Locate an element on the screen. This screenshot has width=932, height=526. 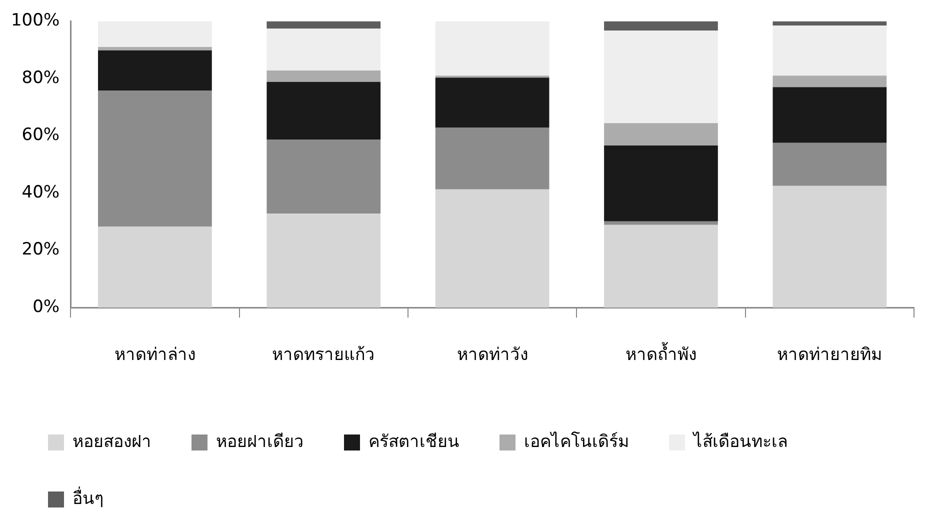
legend-label: เอคไคโนเดิร์ม is located at coordinates (576, 441).